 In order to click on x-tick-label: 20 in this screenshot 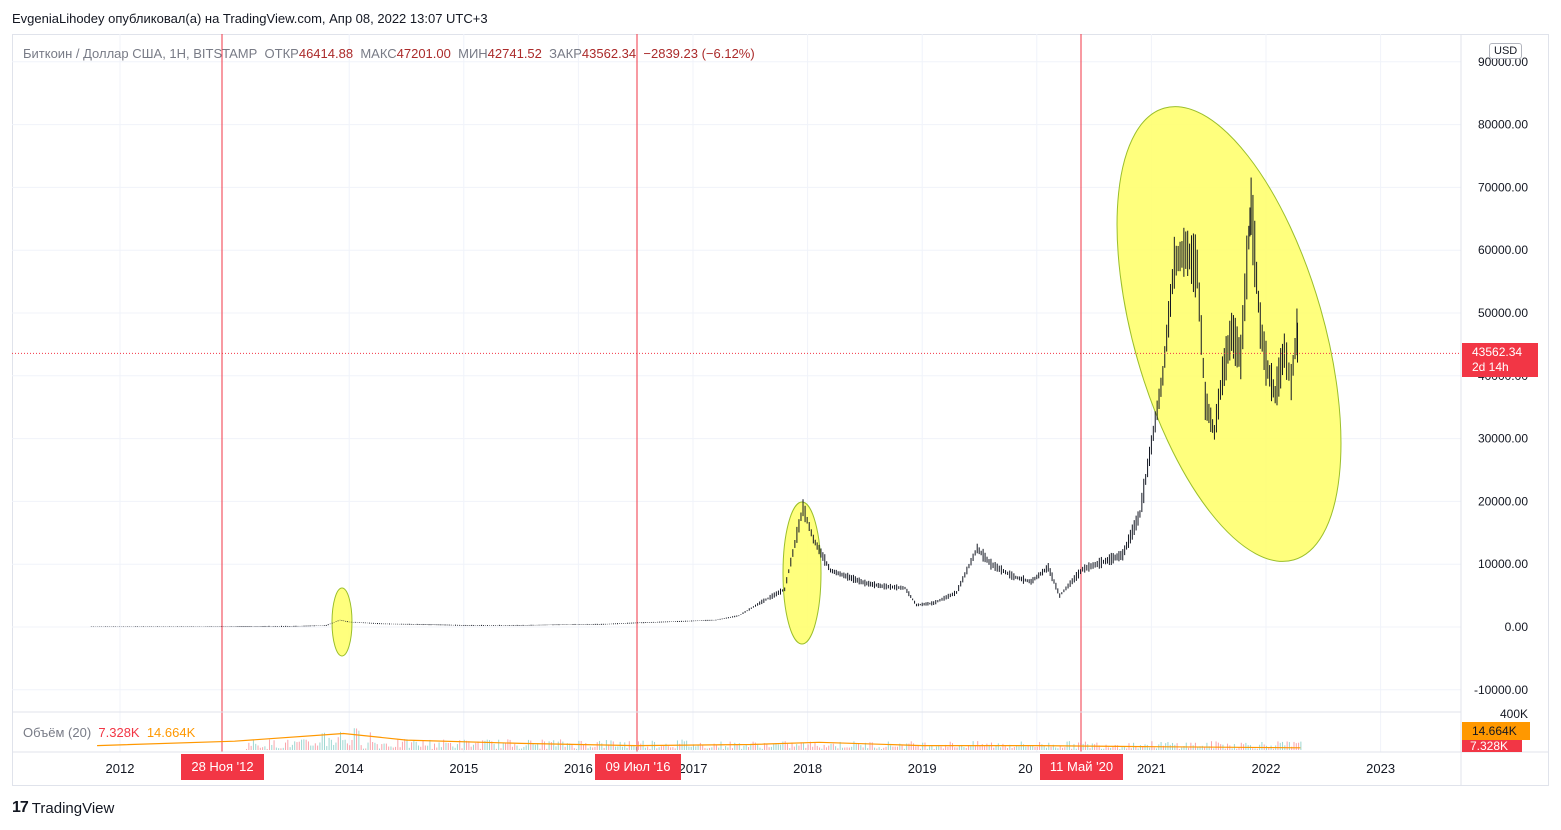, I will do `click(1025, 768)`.